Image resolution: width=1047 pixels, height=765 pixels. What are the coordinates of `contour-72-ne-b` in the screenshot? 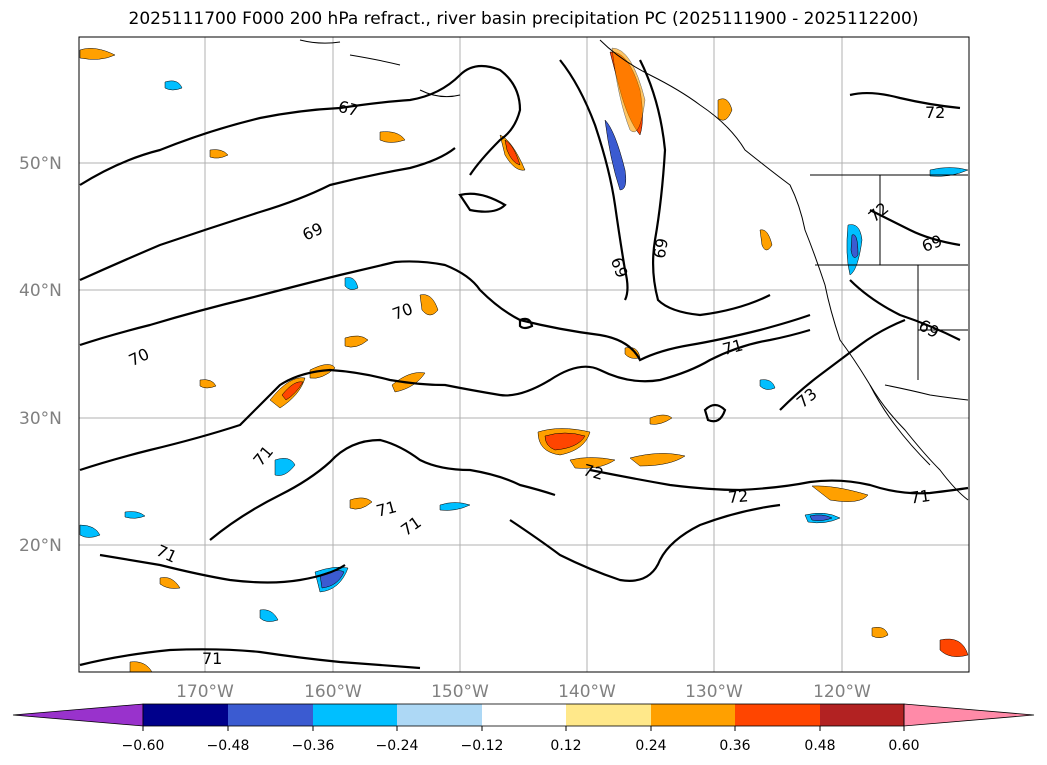 It's located at (915, 228).